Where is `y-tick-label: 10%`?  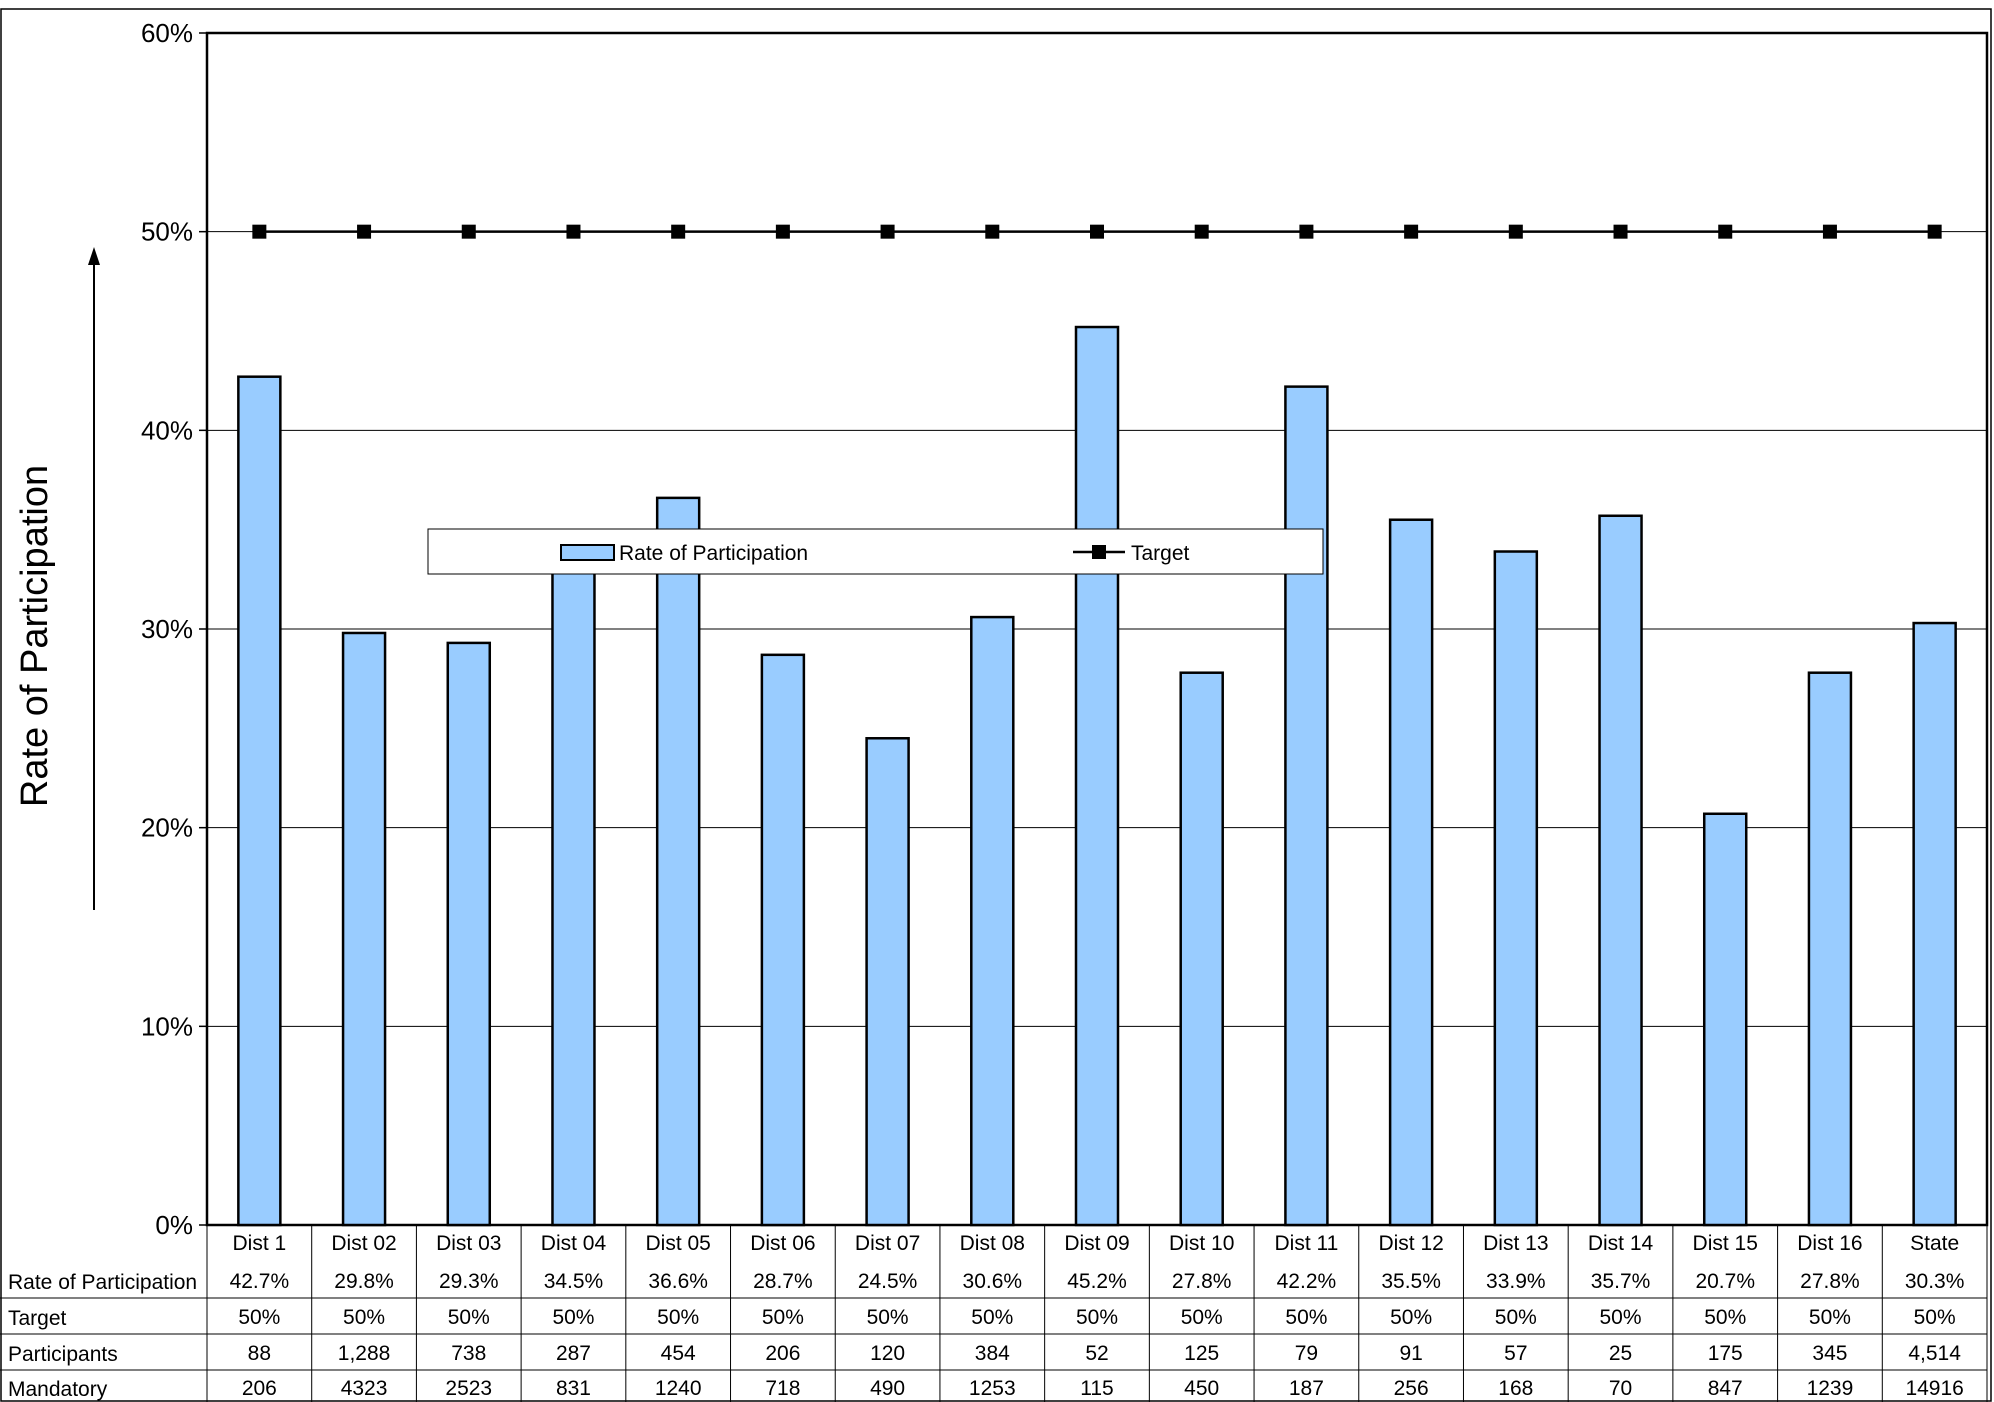
y-tick-label: 10% is located at coordinates (167, 1026).